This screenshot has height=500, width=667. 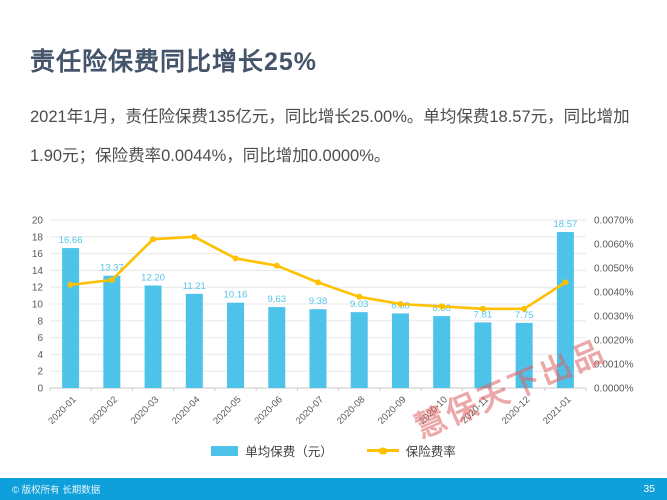 What do you see at coordinates (268, 410) in the screenshot?
I see `x-axis-label: 2020-06` at bounding box center [268, 410].